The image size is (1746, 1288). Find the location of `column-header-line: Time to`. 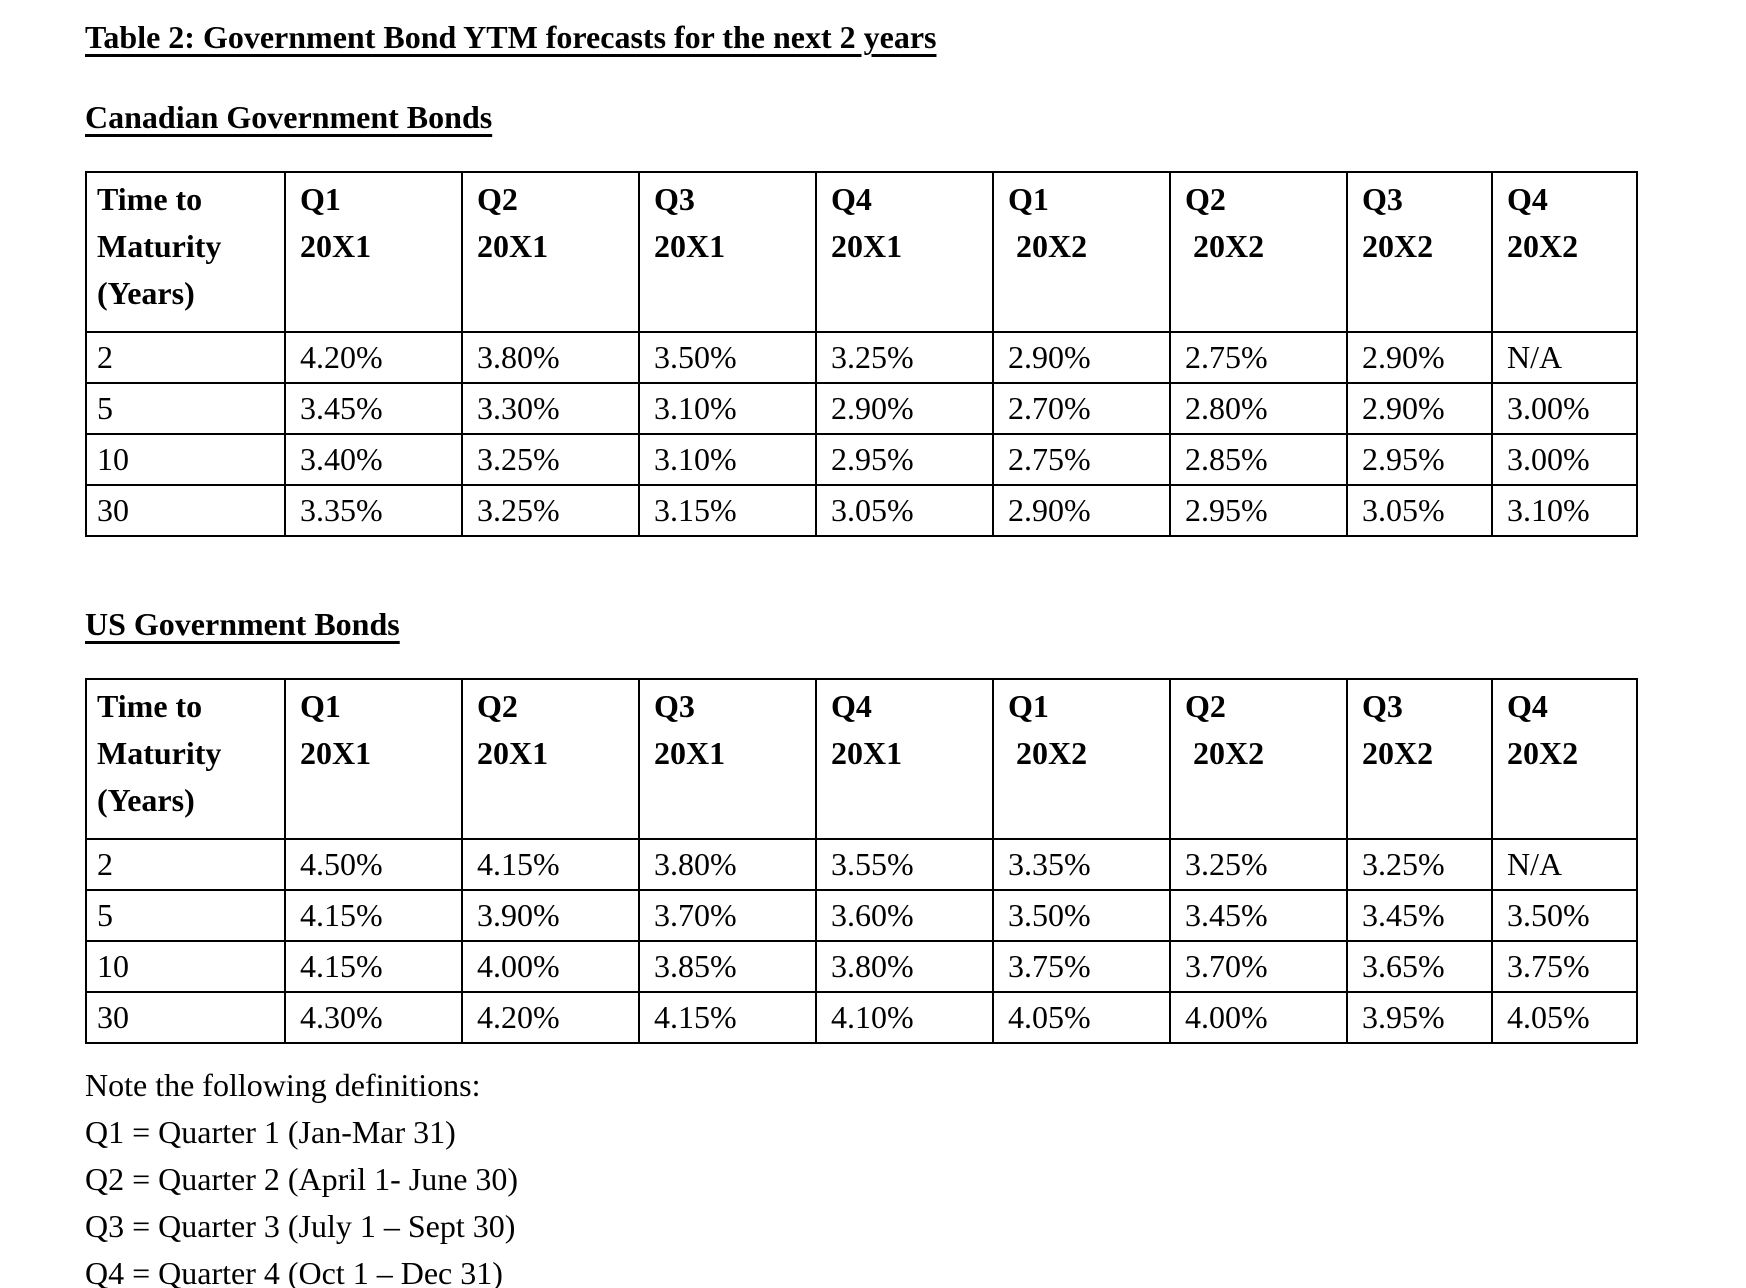

column-header-line: Time to is located at coordinates (150, 199).